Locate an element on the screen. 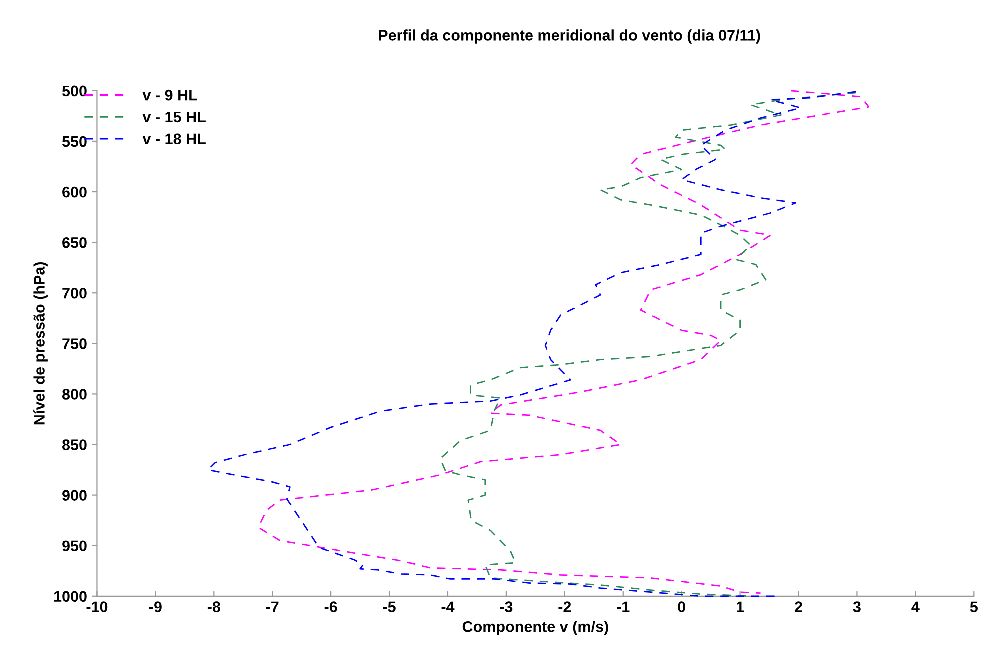  x-tick-label: 4 is located at coordinates (916, 607).